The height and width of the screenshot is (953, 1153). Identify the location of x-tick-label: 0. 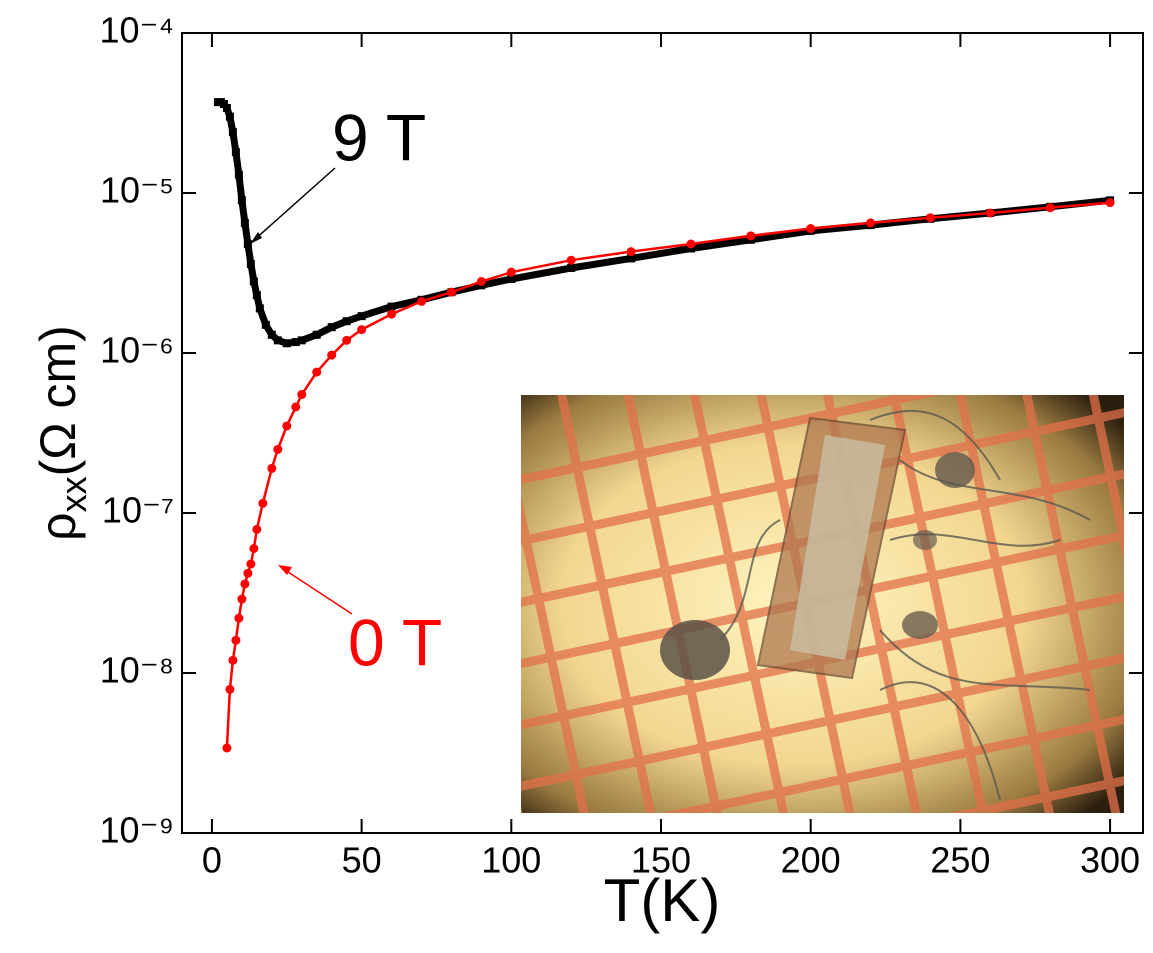
(212, 860).